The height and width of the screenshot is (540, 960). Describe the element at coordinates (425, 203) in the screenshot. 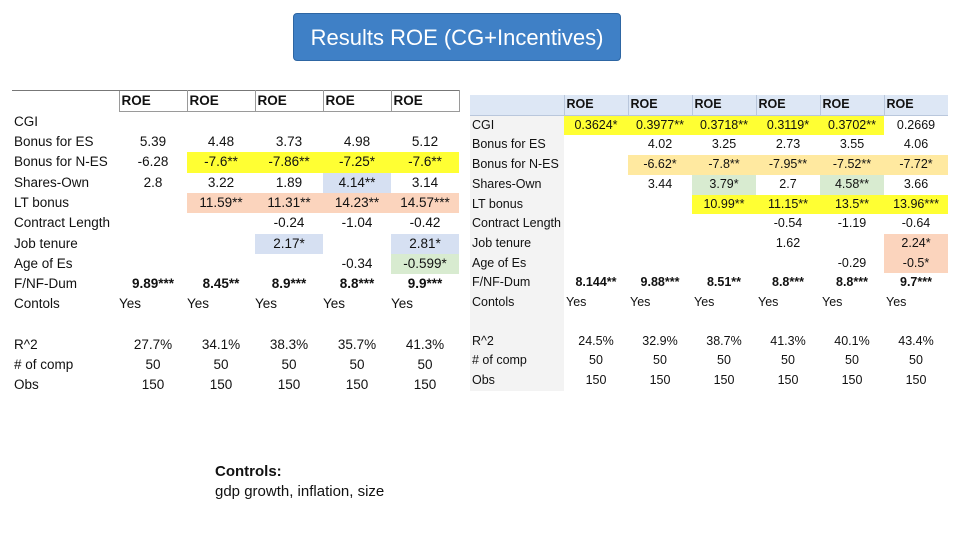

I see `table-cell: 14.57***` at that location.